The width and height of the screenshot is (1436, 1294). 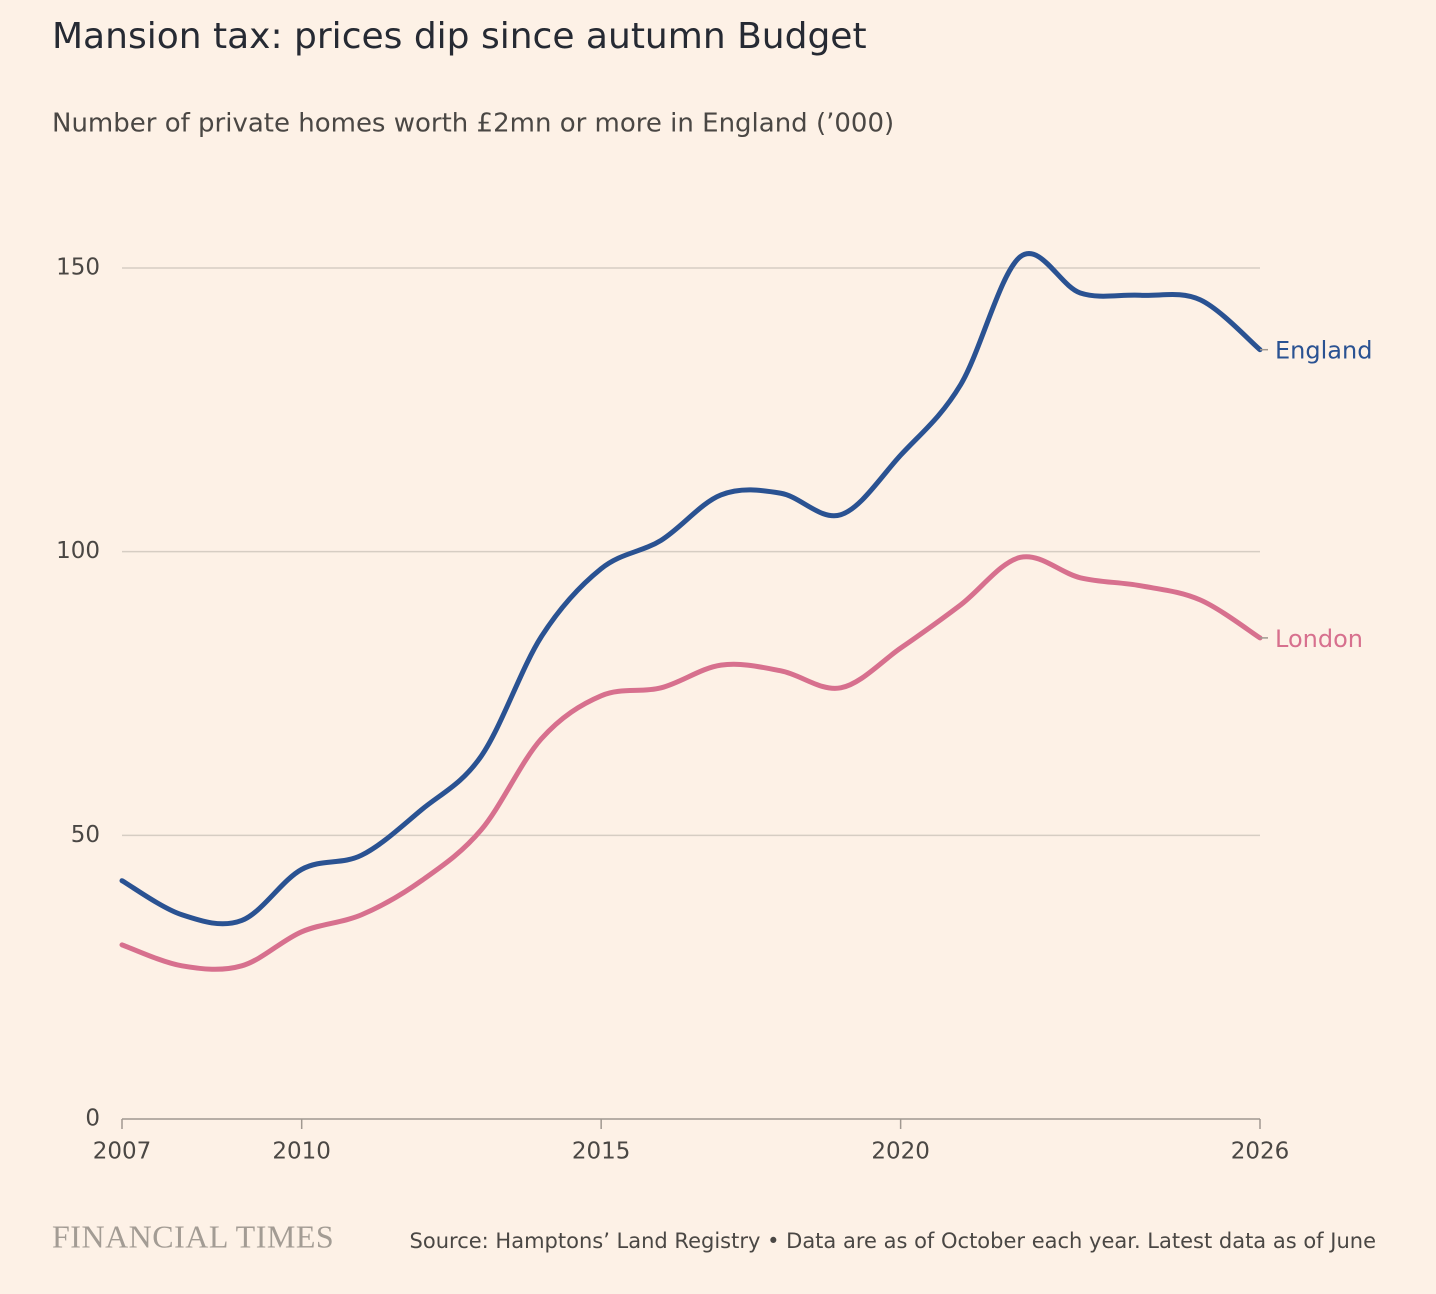 I want to click on brand: FINANCIAL TIMES, so click(x=193, y=1236).